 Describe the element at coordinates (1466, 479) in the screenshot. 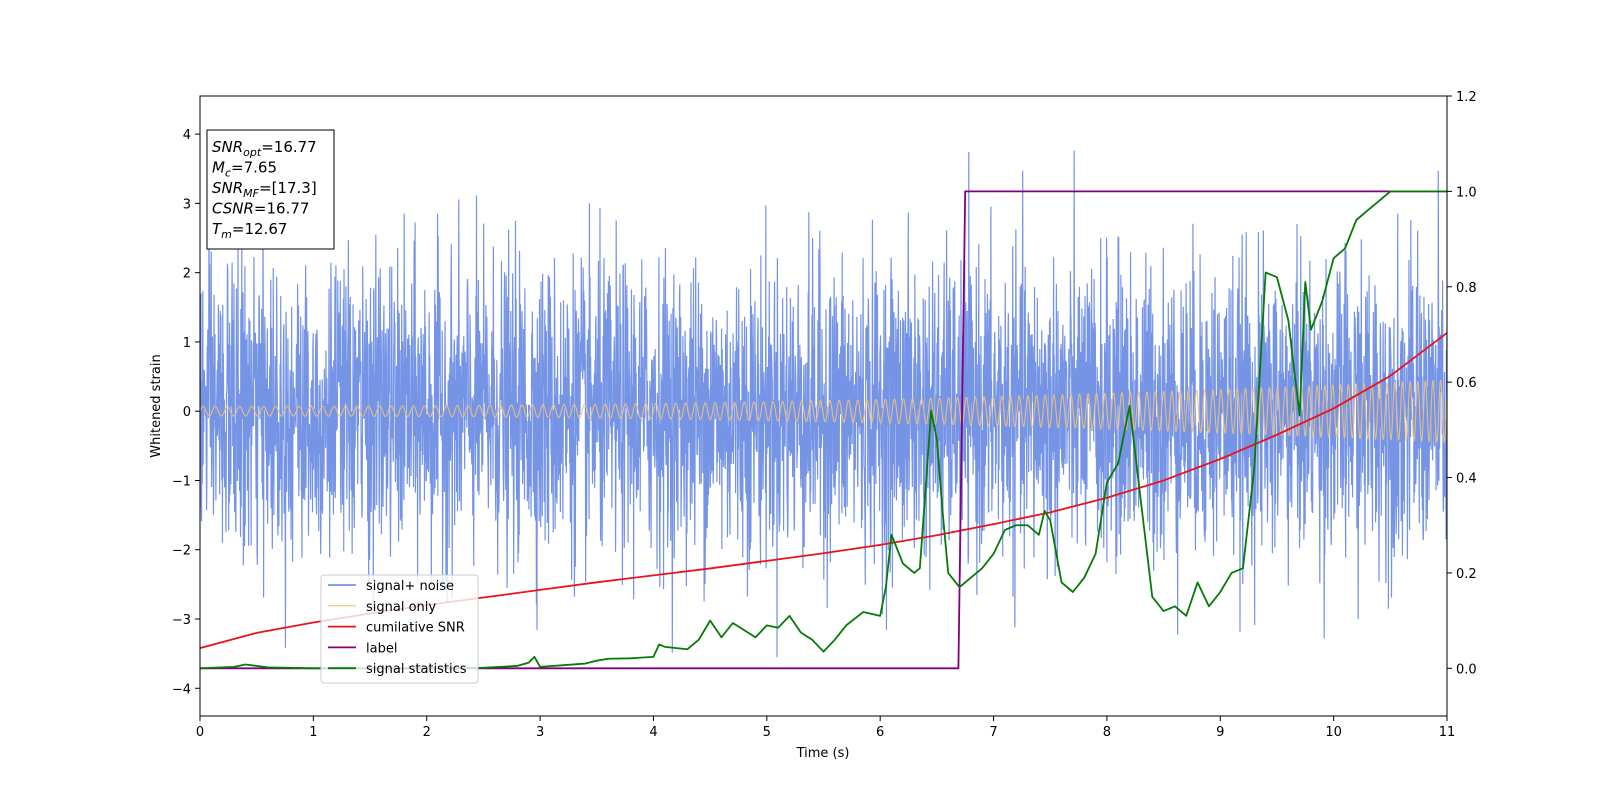

I see `y-tick-label-right: 0.4` at that location.